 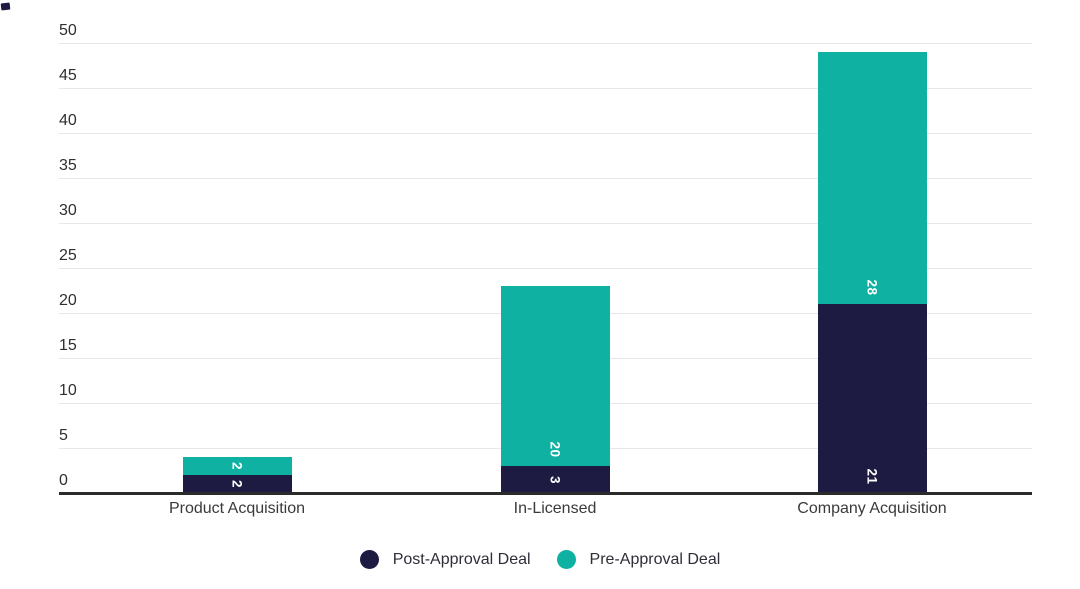 I want to click on bar-in-licensed: 3 20, so click(x=555, y=389).